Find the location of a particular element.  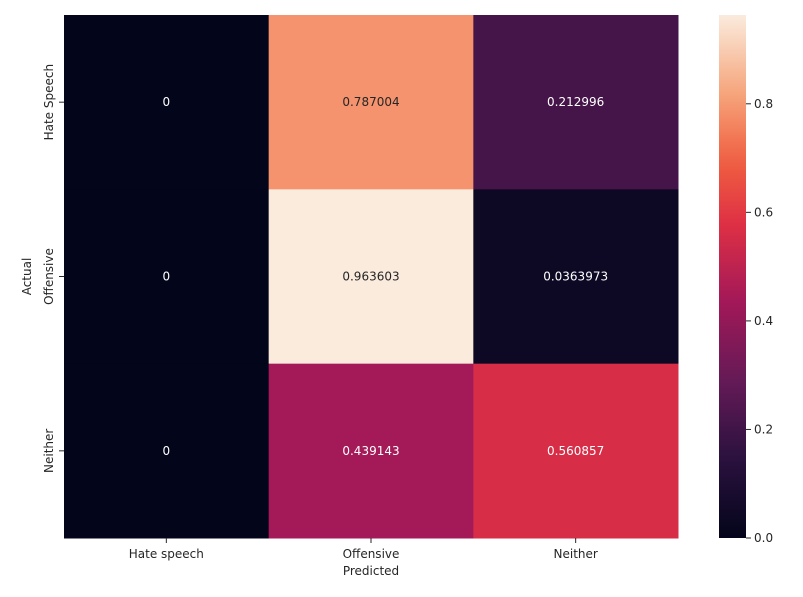

colorbar-tick-label: 0.0 is located at coordinates (763, 538).